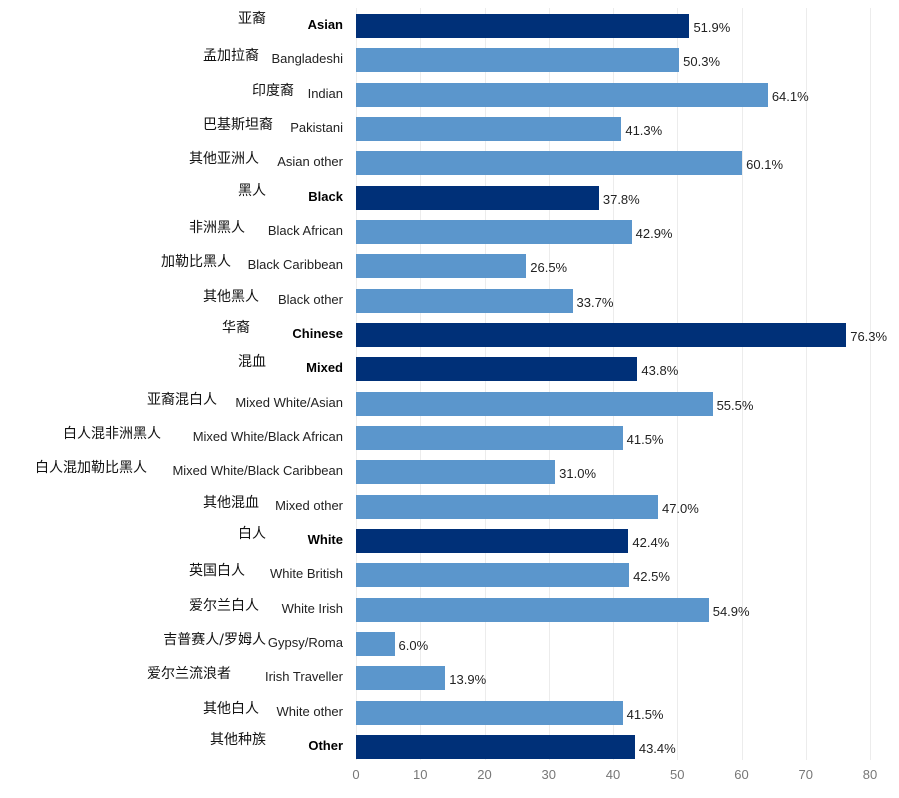 The height and width of the screenshot is (798, 899). I want to click on category-label-zh: 白人, so click(252, 534).